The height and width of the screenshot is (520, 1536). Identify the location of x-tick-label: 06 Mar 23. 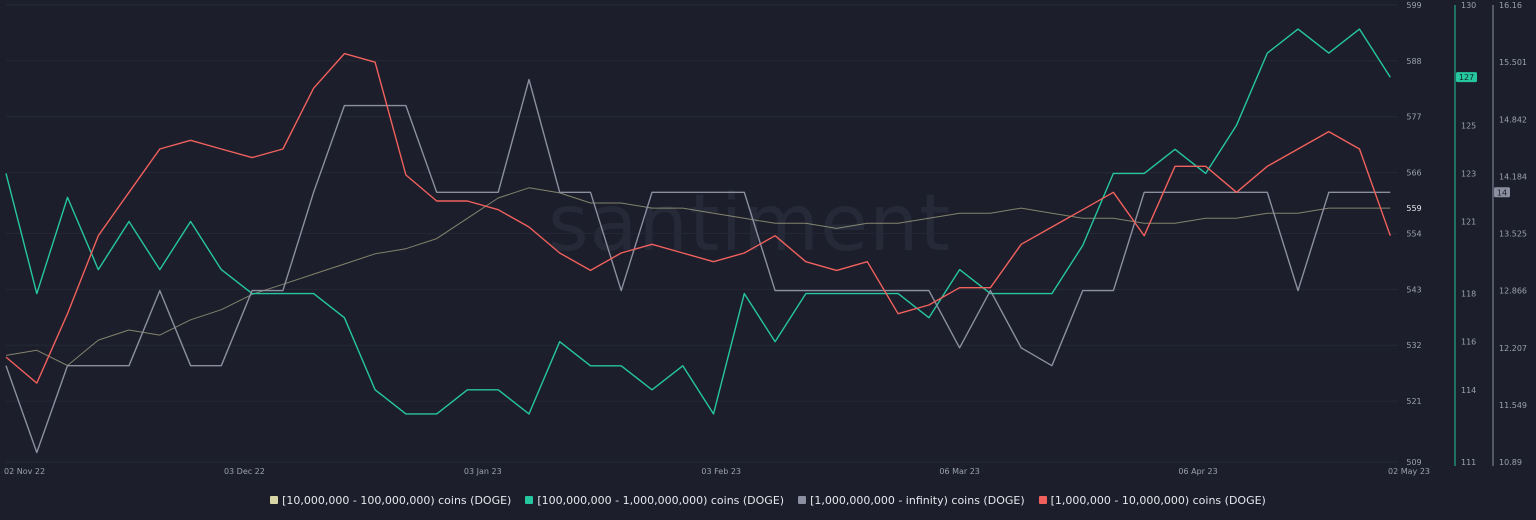
(959, 471).